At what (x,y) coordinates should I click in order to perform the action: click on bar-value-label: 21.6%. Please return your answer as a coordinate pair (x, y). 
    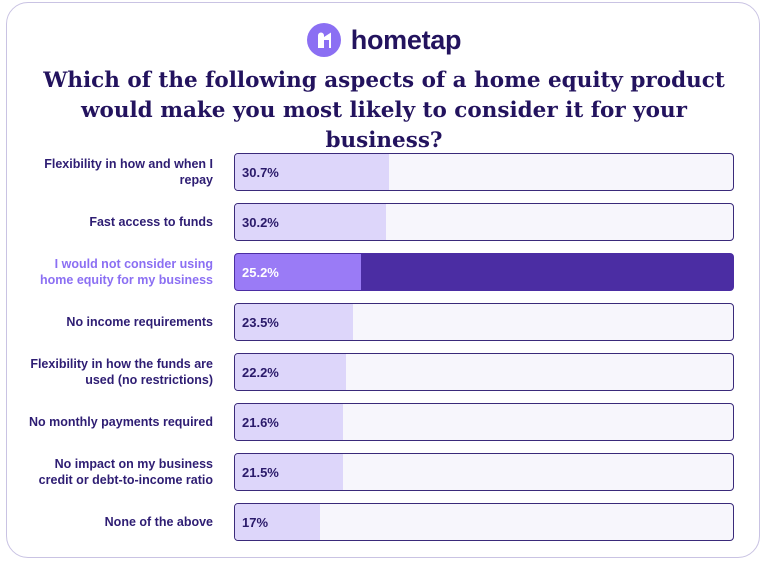
    Looking at the image, I should click on (260, 422).